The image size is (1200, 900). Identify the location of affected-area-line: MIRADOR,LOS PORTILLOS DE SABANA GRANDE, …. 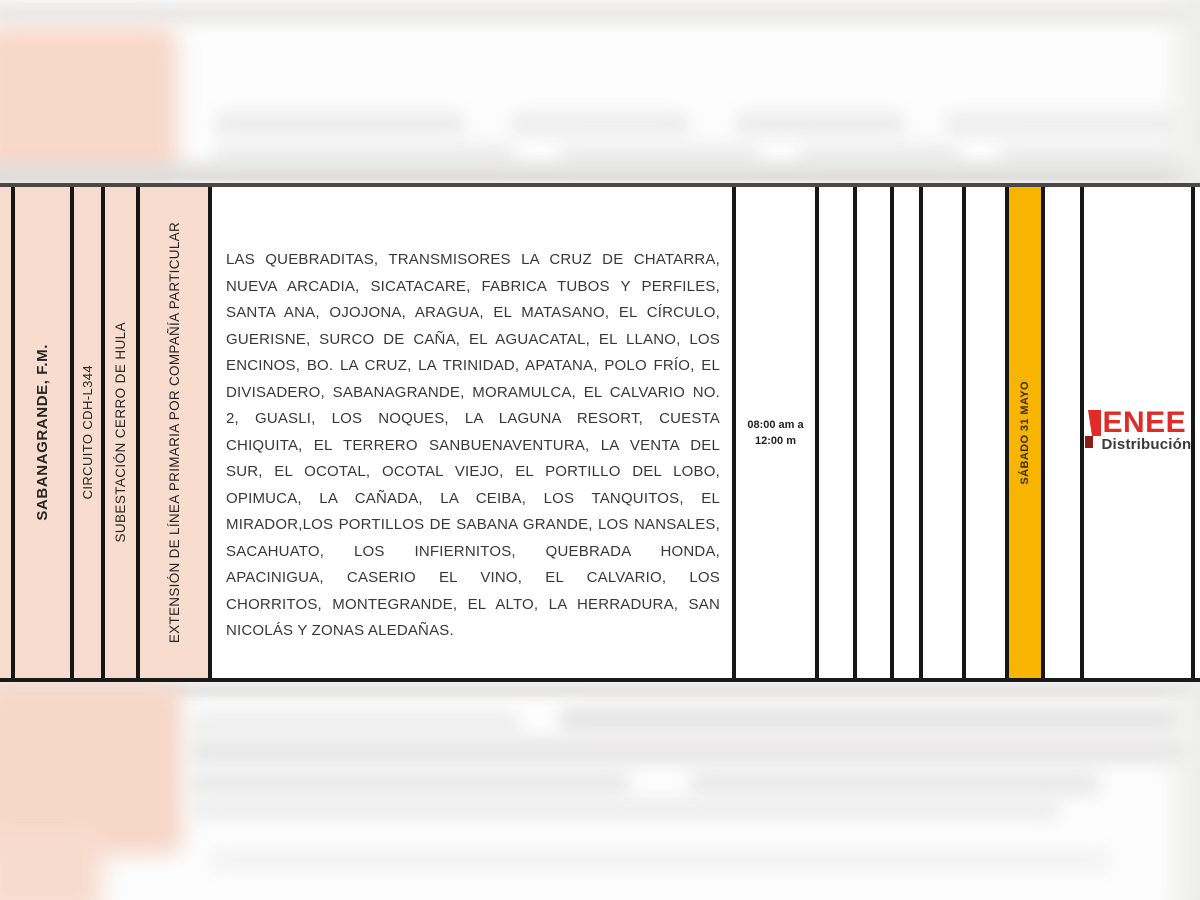
(473, 524).